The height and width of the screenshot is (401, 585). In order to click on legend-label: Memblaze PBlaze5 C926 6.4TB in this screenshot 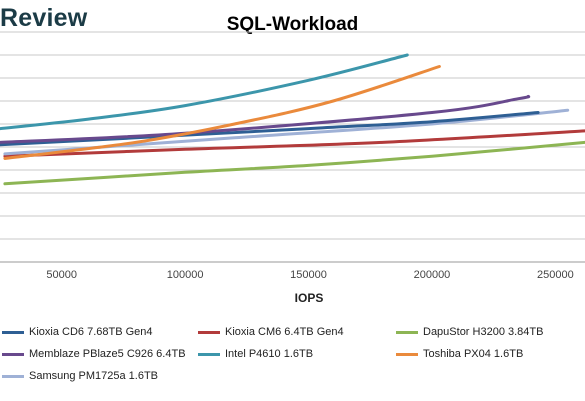, I will do `click(107, 354)`.